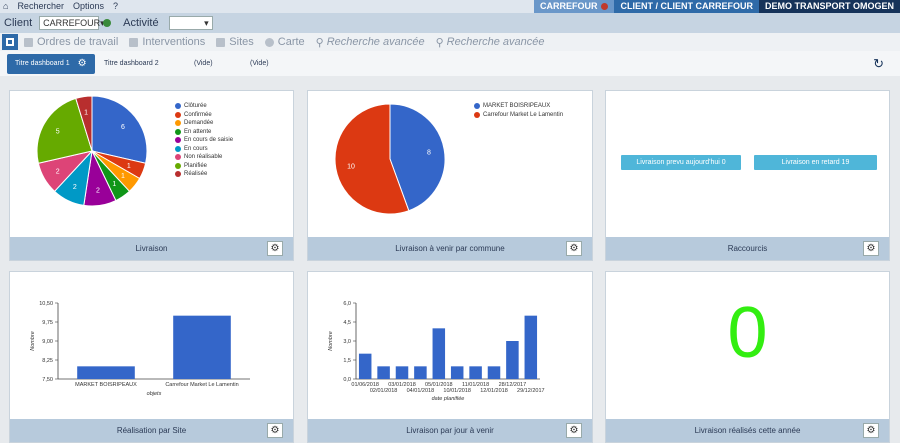 The image size is (900, 443). Describe the element at coordinates (190, 23) in the screenshot. I see `activity-select: ▾` at that location.